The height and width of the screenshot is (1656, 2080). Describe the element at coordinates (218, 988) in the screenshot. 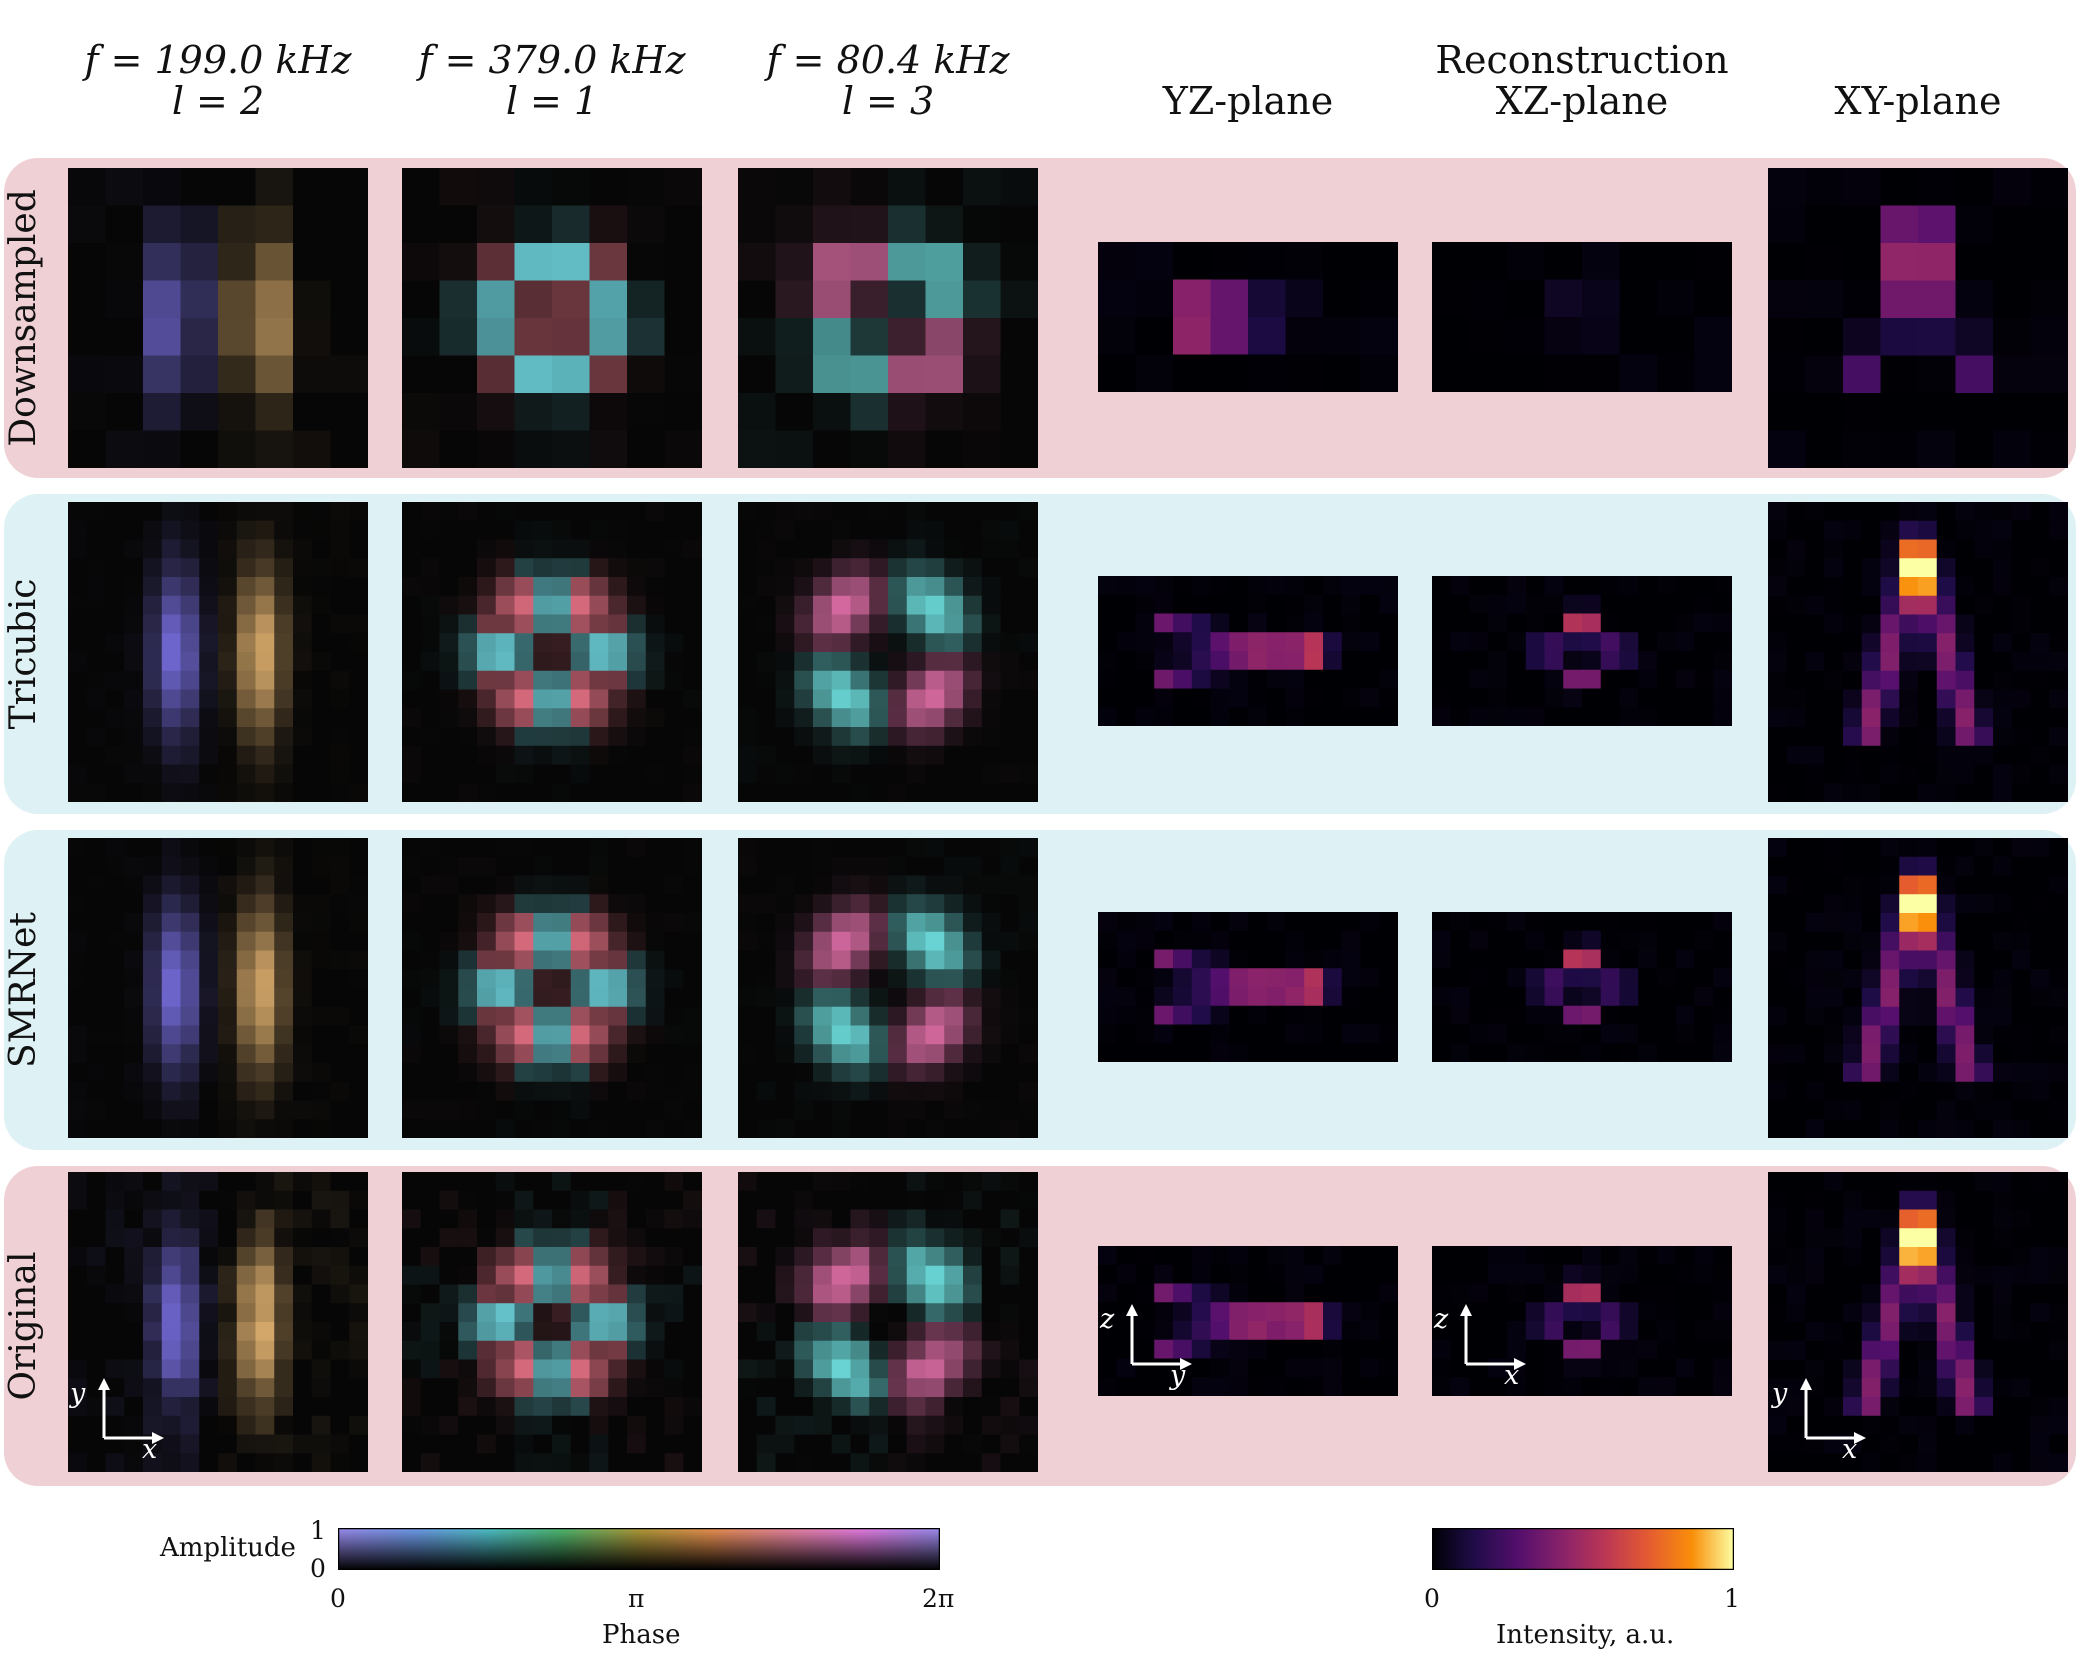

I see `mode-l2-smrnet` at that location.